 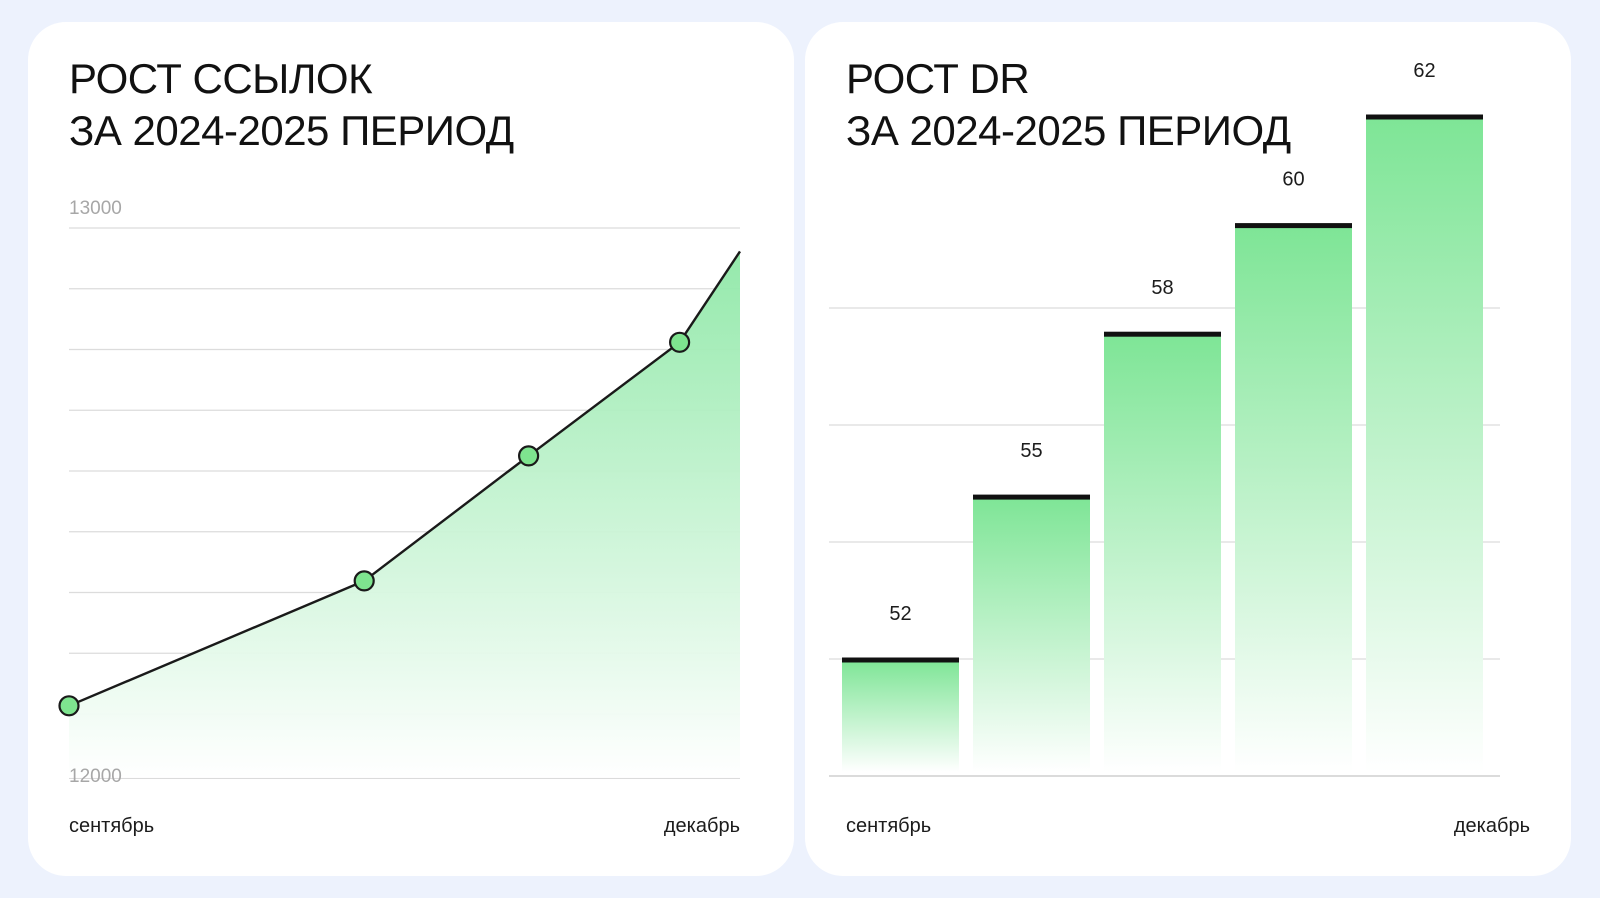 What do you see at coordinates (1424, 71) in the screenshot?
I see `bar-value-label: 62` at bounding box center [1424, 71].